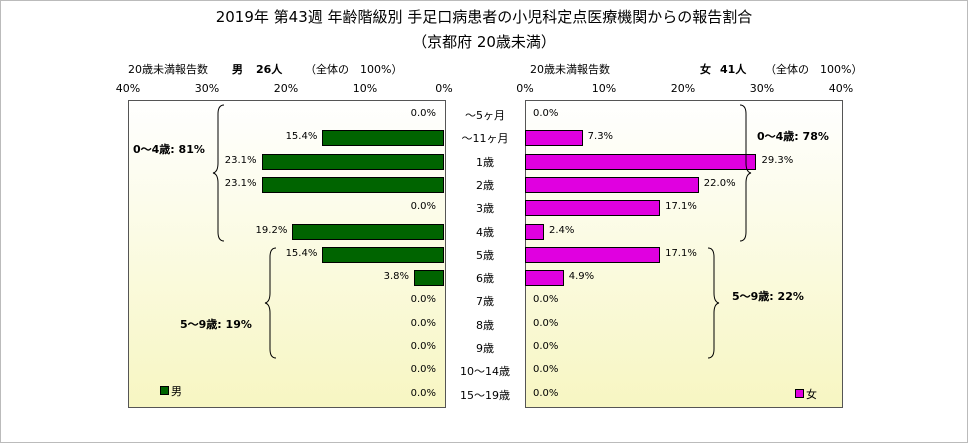  Describe the element at coordinates (286, 88) in the screenshot. I see `tick-left-20: 20%` at that location.